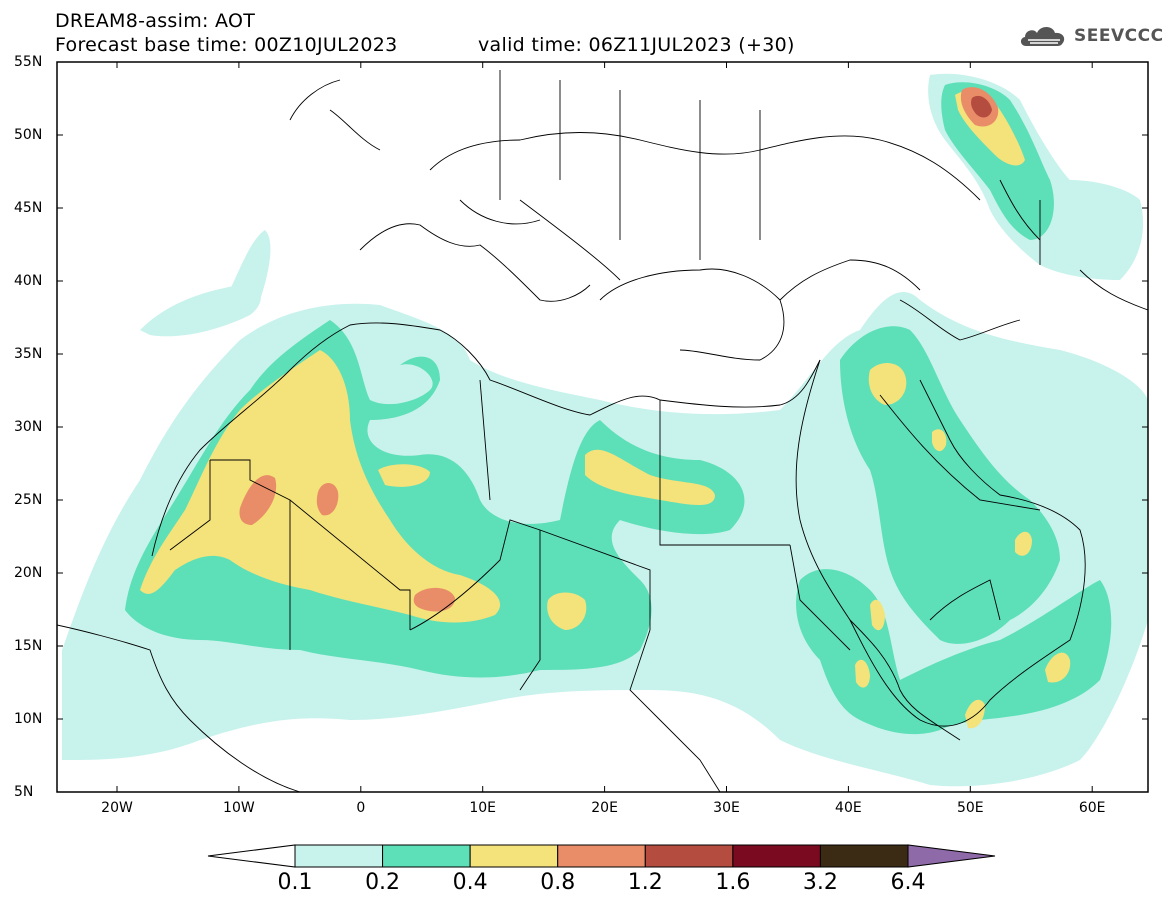 Image resolution: width=1165 pixels, height=905 pixels. Describe the element at coordinates (848, 808) in the screenshot. I see `lon-label: 40E` at that location.